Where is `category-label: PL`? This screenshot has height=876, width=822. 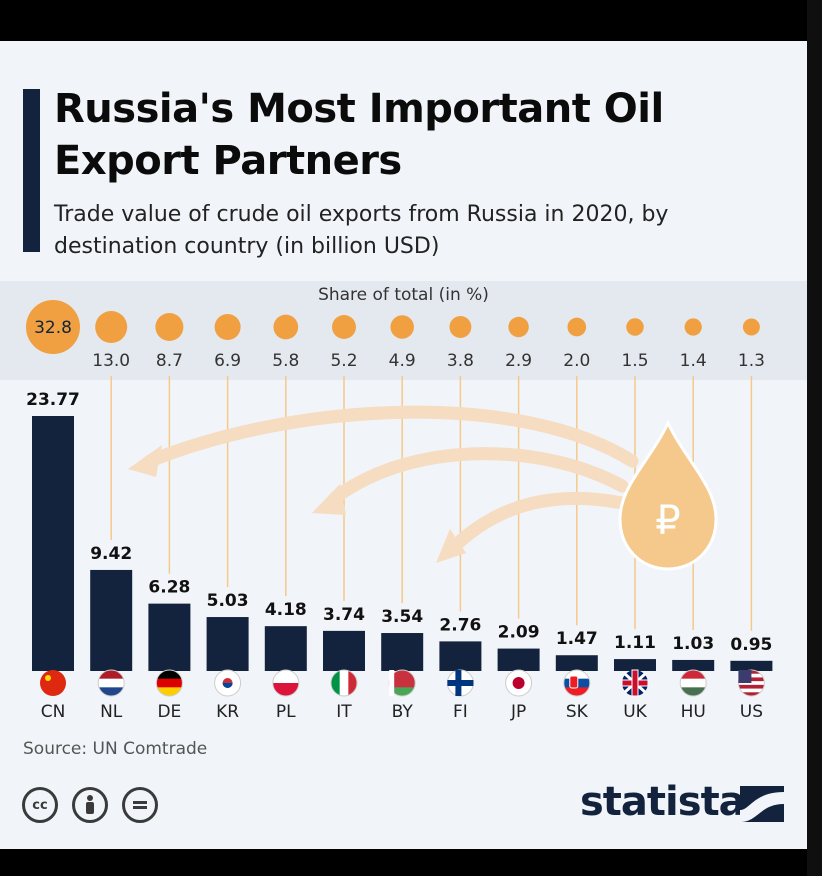 category-label: PL is located at coordinates (286, 712).